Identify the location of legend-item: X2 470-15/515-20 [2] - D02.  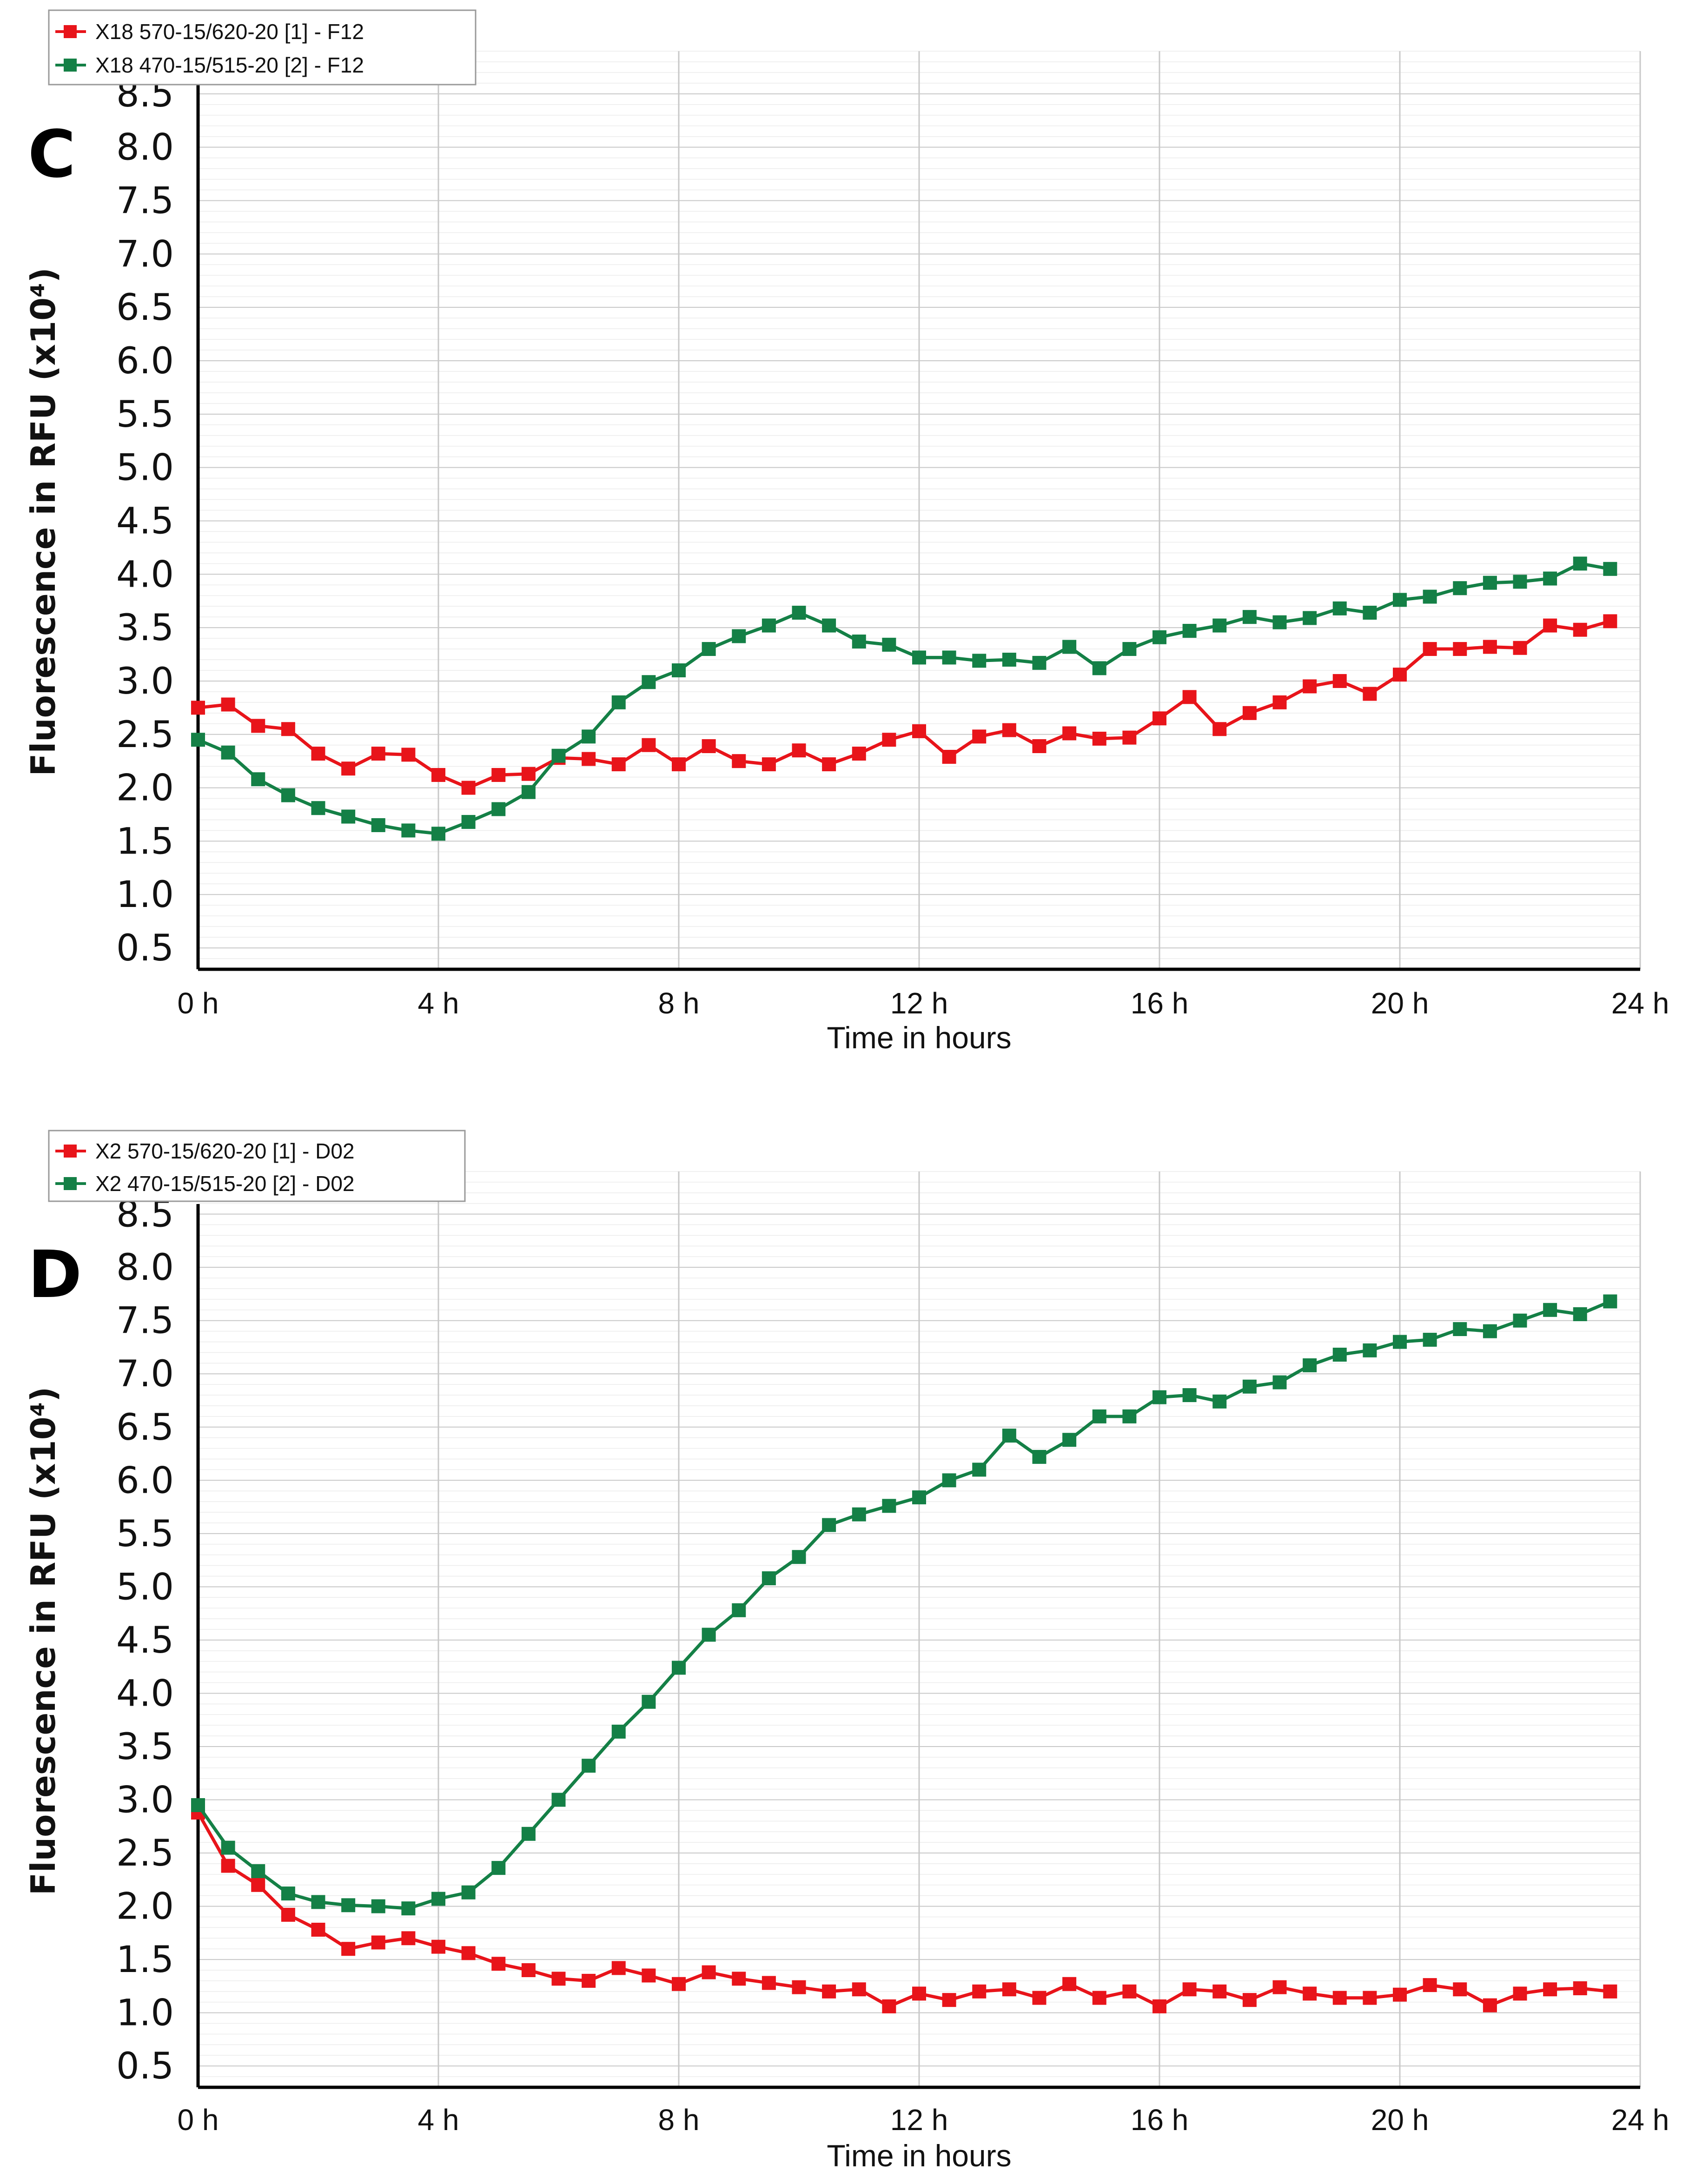
(204, 1183).